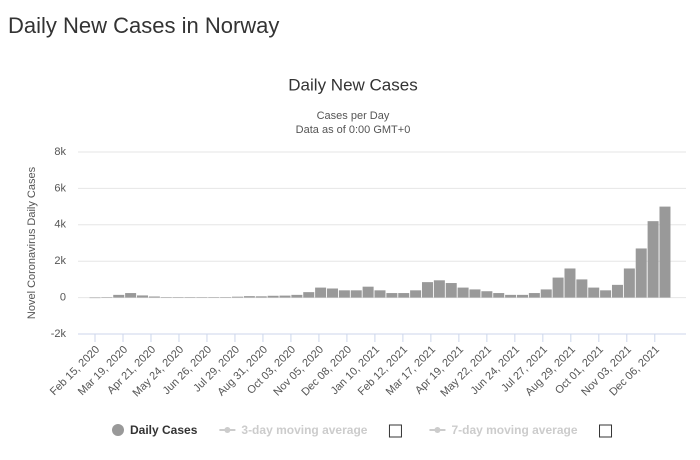  I want to click on chart-title: Daily New Cases, so click(352, 84).